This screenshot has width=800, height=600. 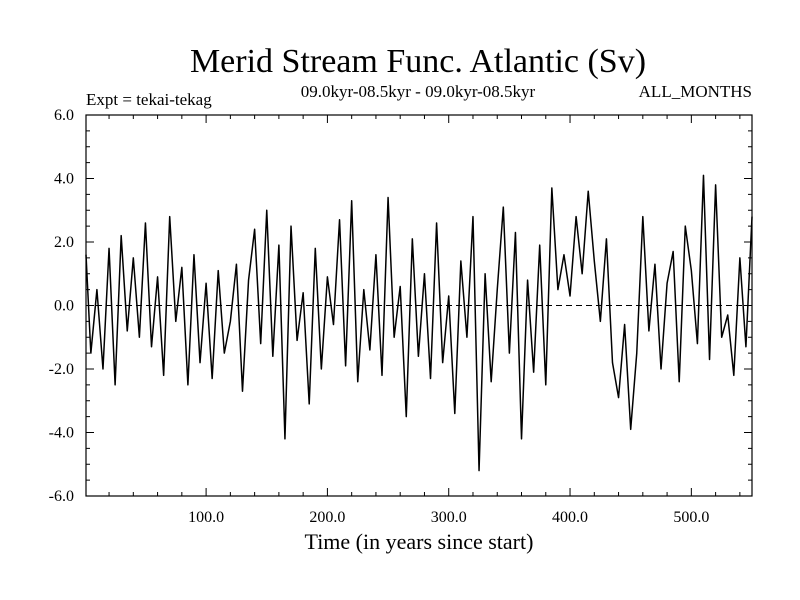 What do you see at coordinates (419, 541) in the screenshot?
I see `x-axis-label: Time (in years since start)` at bounding box center [419, 541].